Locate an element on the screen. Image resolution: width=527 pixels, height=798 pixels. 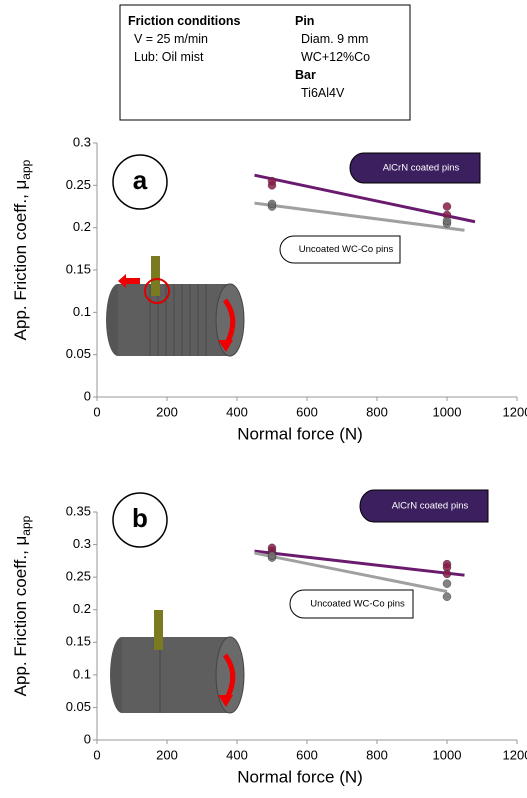
conditions-box is located at coordinates (265, 62).